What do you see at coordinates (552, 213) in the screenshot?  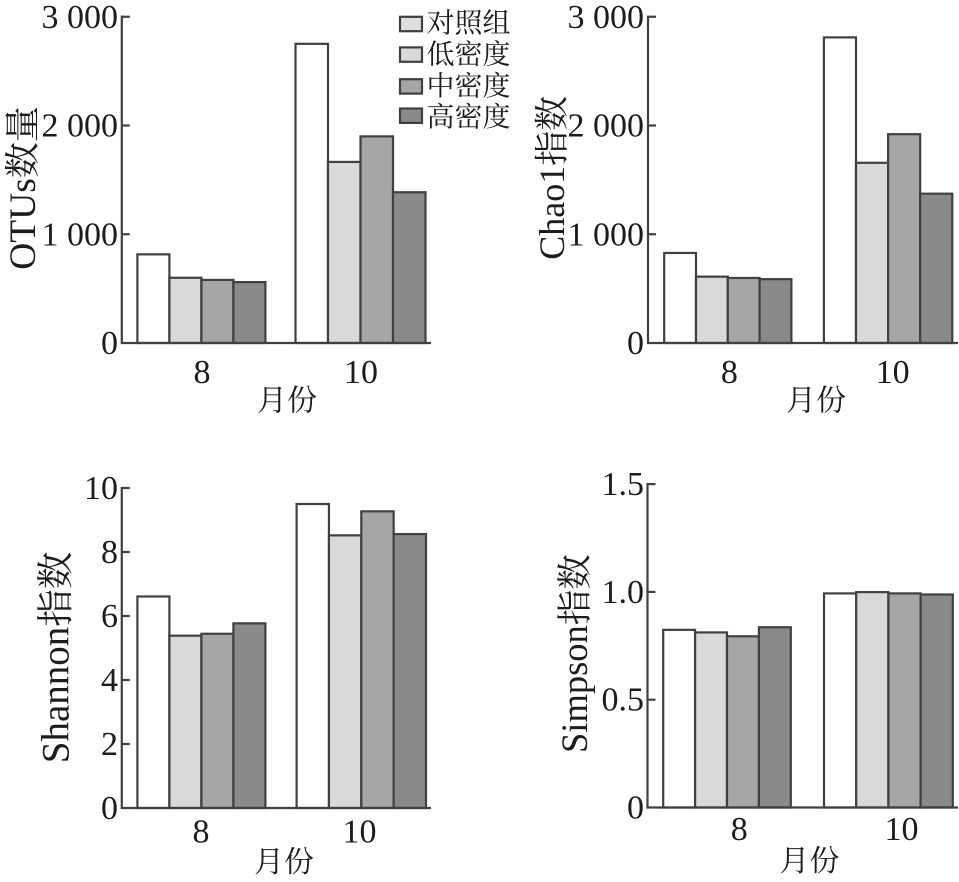 I see `svg-text: Chao1` at bounding box center [552, 213].